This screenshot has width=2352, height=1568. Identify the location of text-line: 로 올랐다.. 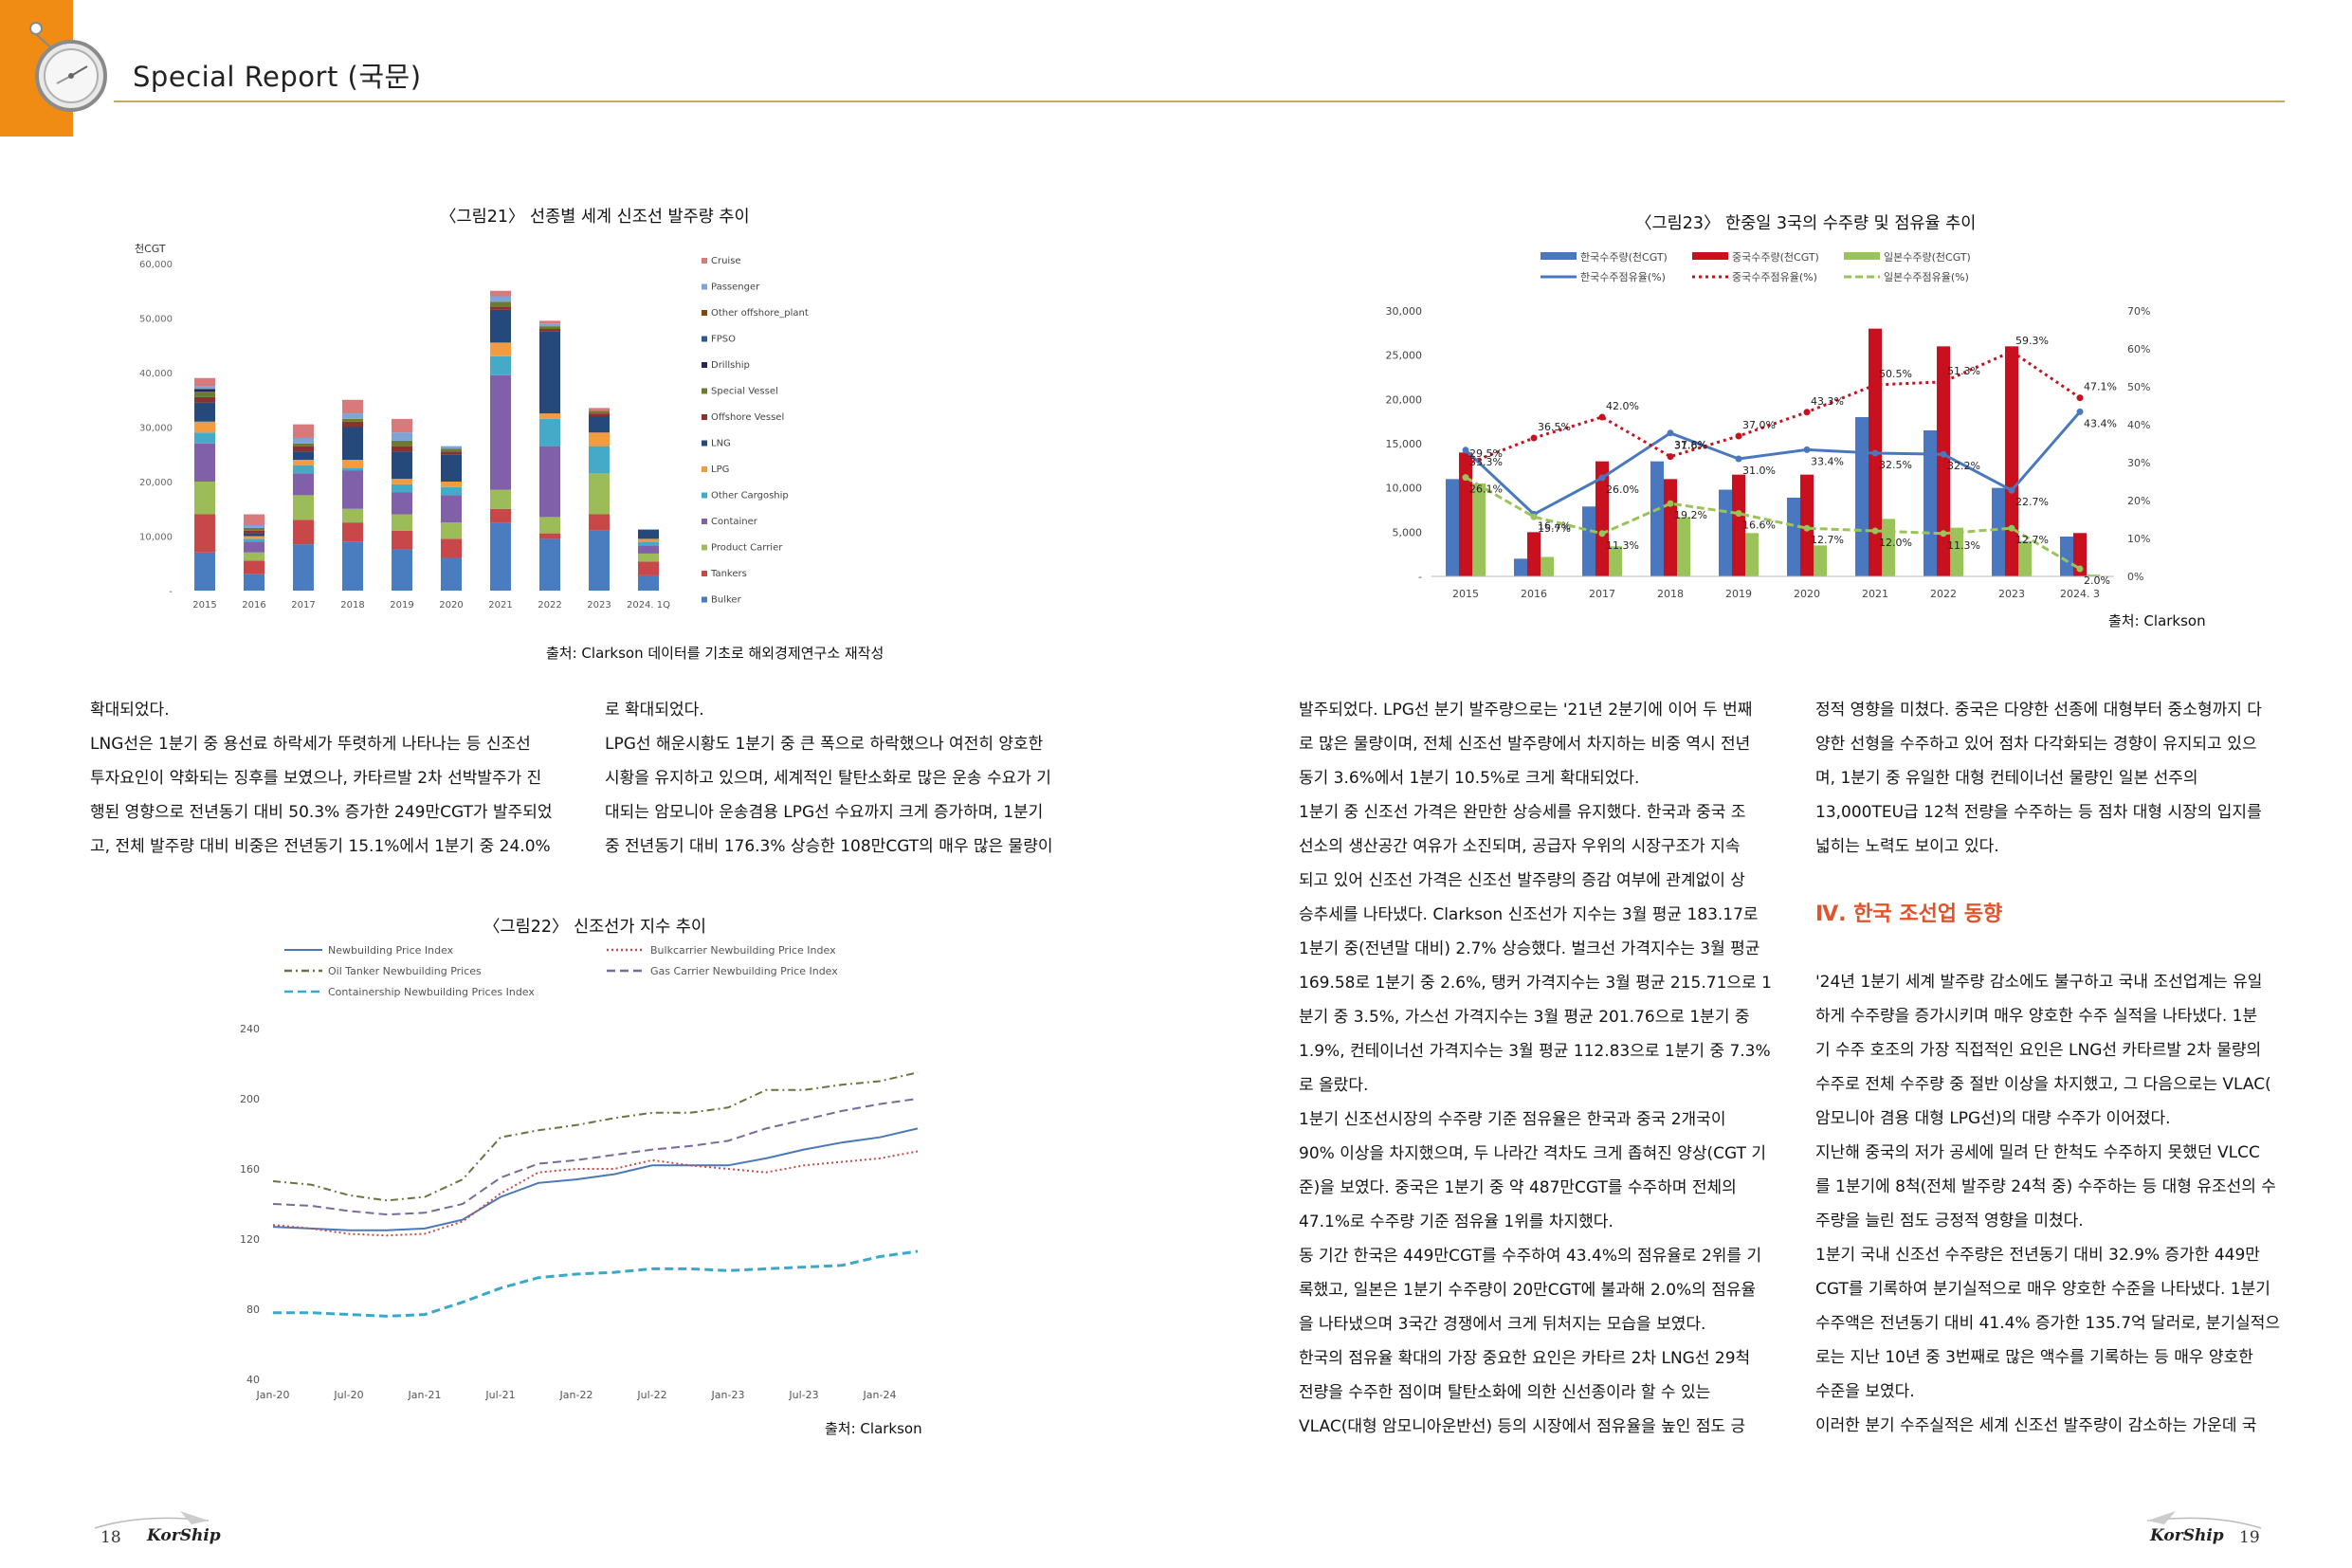
(1334, 1085).